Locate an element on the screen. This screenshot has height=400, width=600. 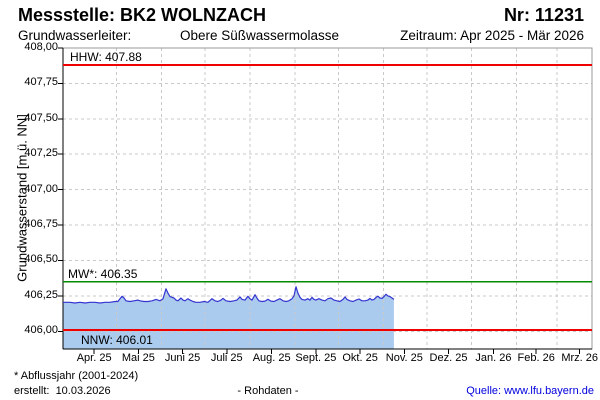
y-tick-label: 406,50 is located at coordinates (41, 259).